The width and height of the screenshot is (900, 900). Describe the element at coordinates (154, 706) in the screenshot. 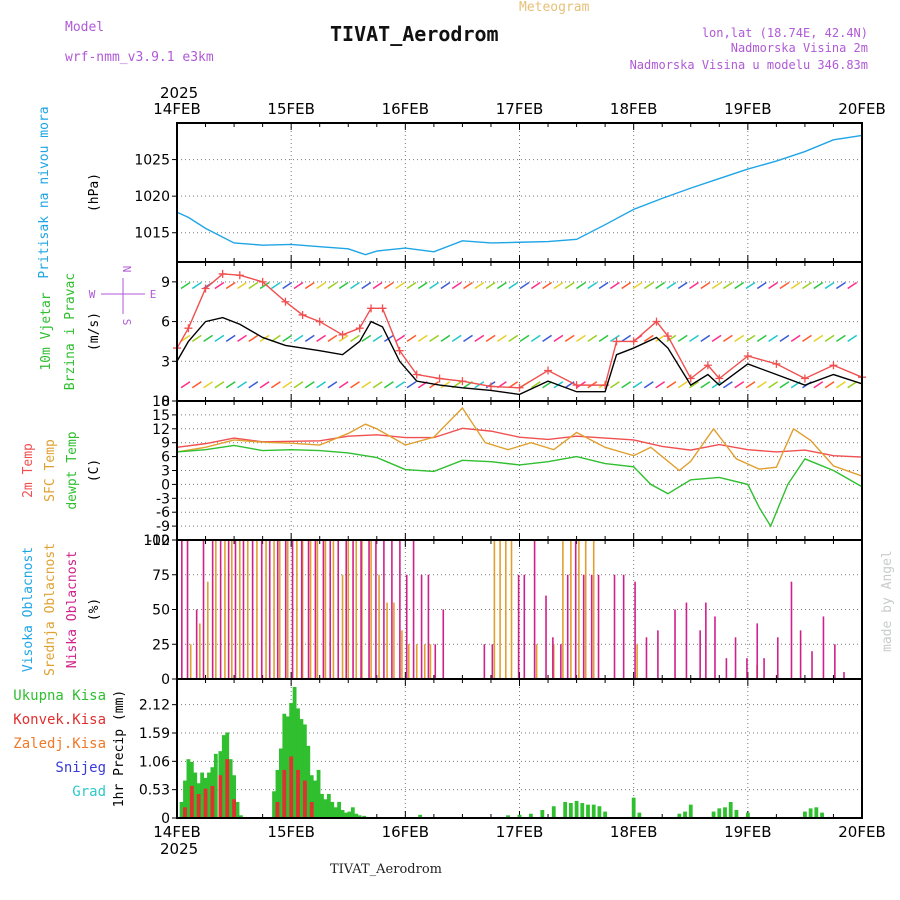

I see `y-tick-label: 2.12` at that location.